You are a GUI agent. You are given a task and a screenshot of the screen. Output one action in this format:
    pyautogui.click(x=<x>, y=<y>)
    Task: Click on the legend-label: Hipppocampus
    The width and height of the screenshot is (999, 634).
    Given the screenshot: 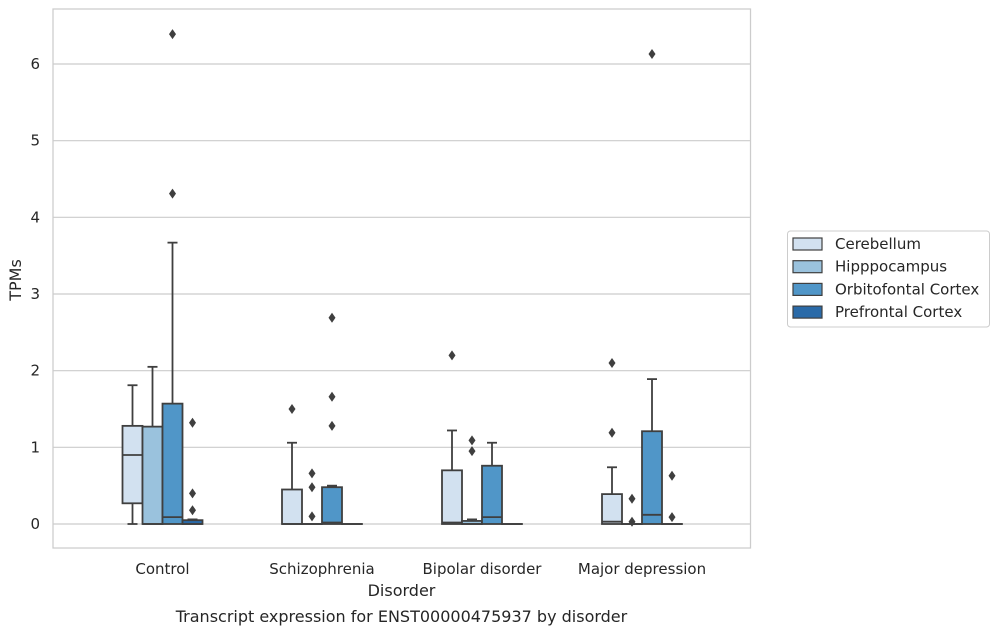 What is the action you would take?
    pyautogui.click(x=891, y=267)
    